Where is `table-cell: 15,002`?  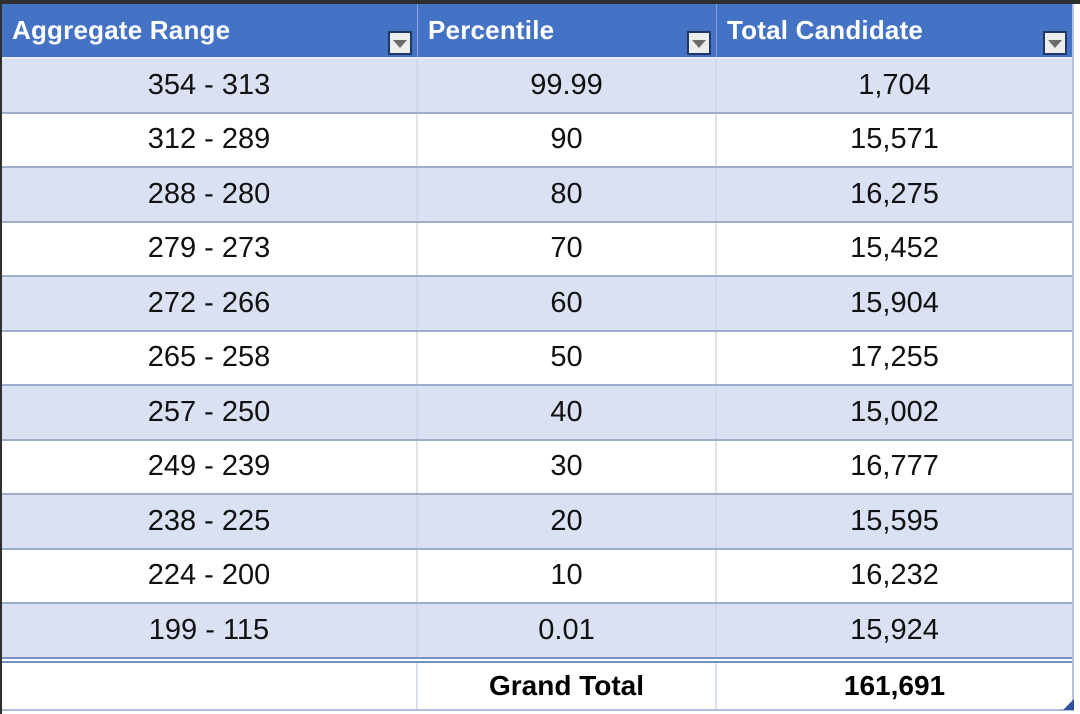 table-cell: 15,002 is located at coordinates (894, 411).